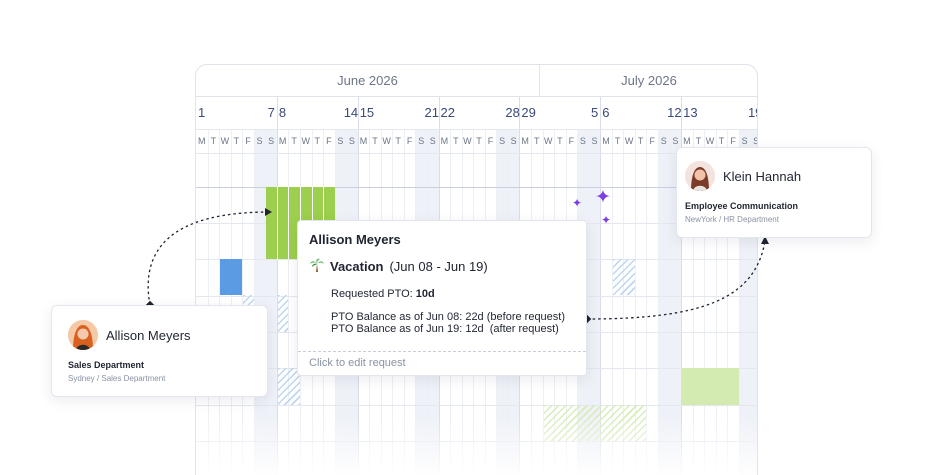  What do you see at coordinates (674, 112) in the screenshot?
I see `week-end-number: 12` at bounding box center [674, 112].